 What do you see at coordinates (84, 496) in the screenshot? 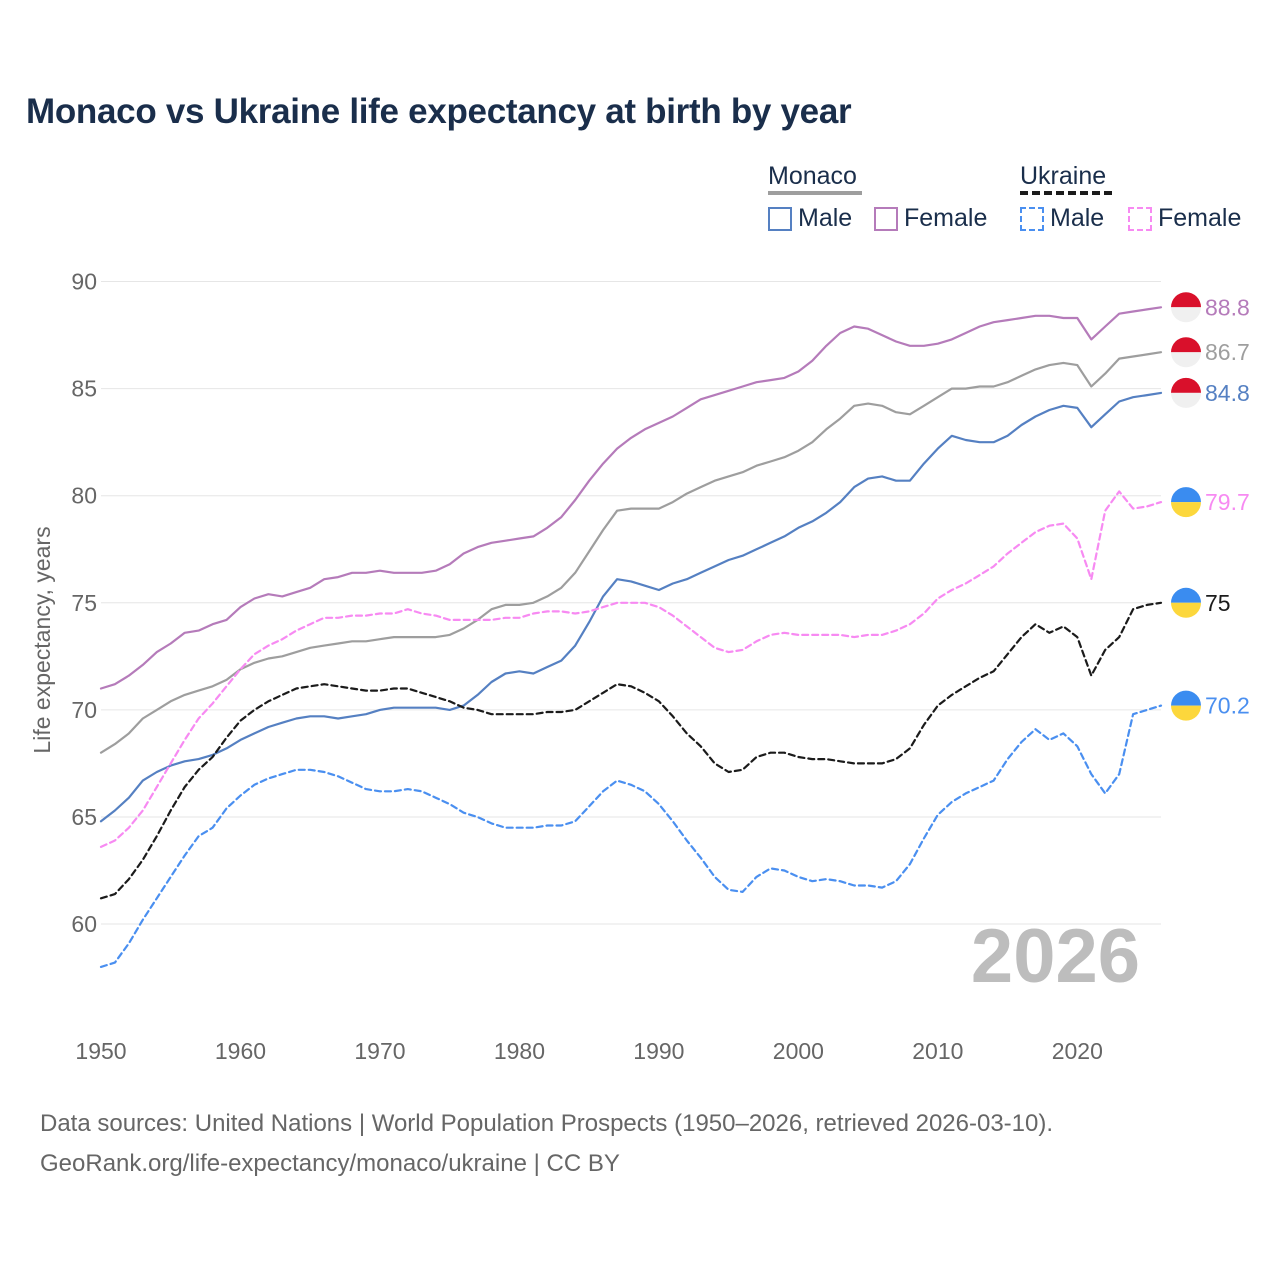
I see `y-tick-label: 80` at bounding box center [84, 496].